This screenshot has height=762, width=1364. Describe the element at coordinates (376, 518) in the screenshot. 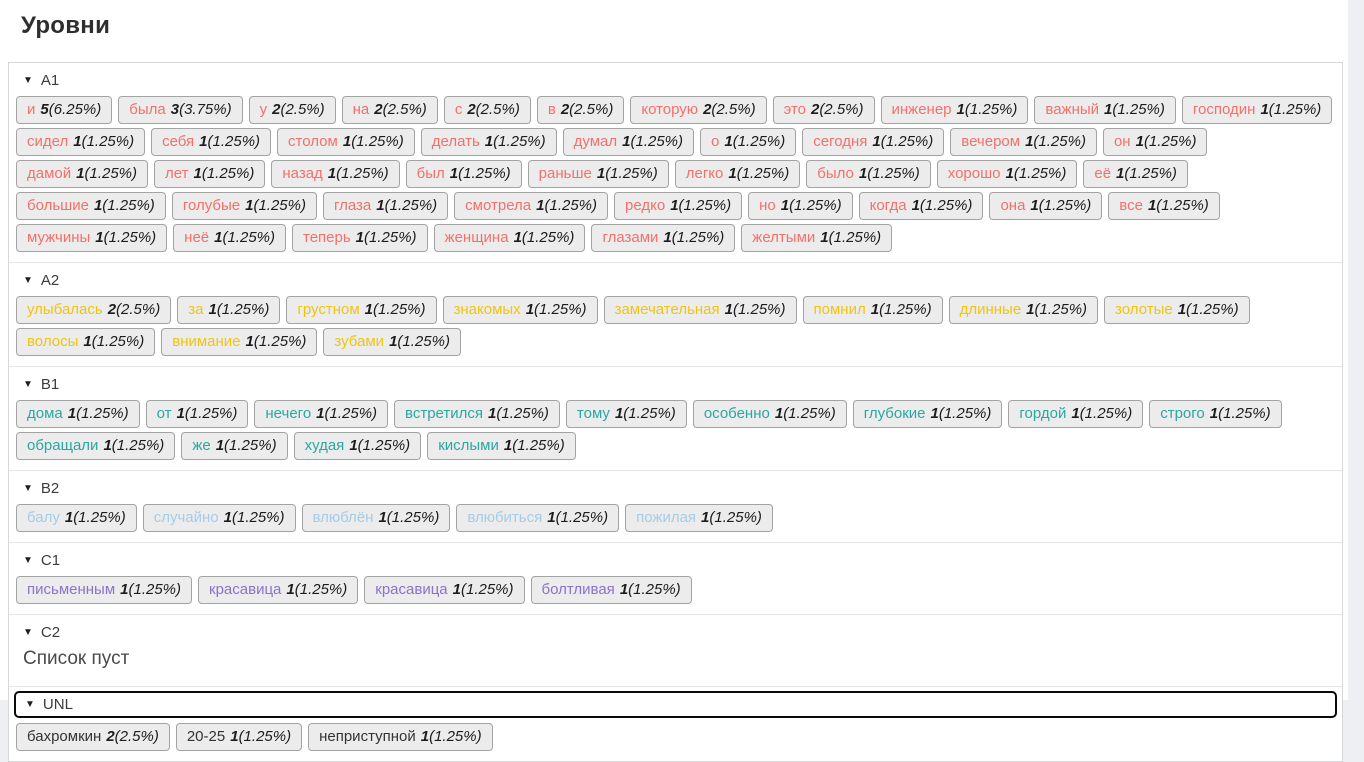

I see `word-chip: влюблён 1 (1.25%)` at that location.